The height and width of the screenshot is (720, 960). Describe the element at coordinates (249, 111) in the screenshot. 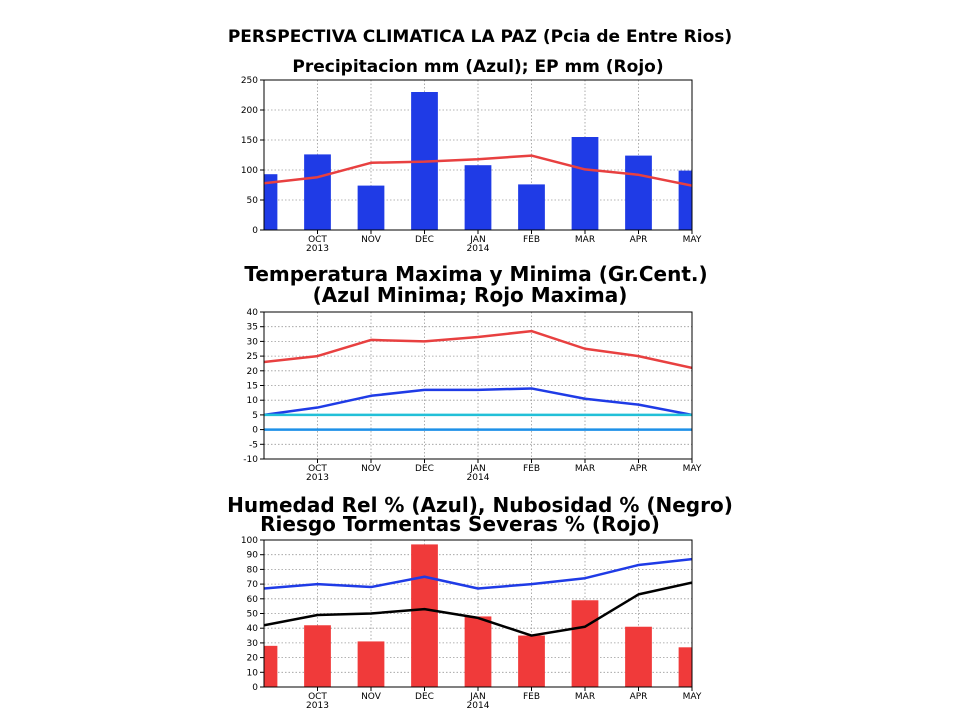

I see `y-tick-label: 200` at that location.